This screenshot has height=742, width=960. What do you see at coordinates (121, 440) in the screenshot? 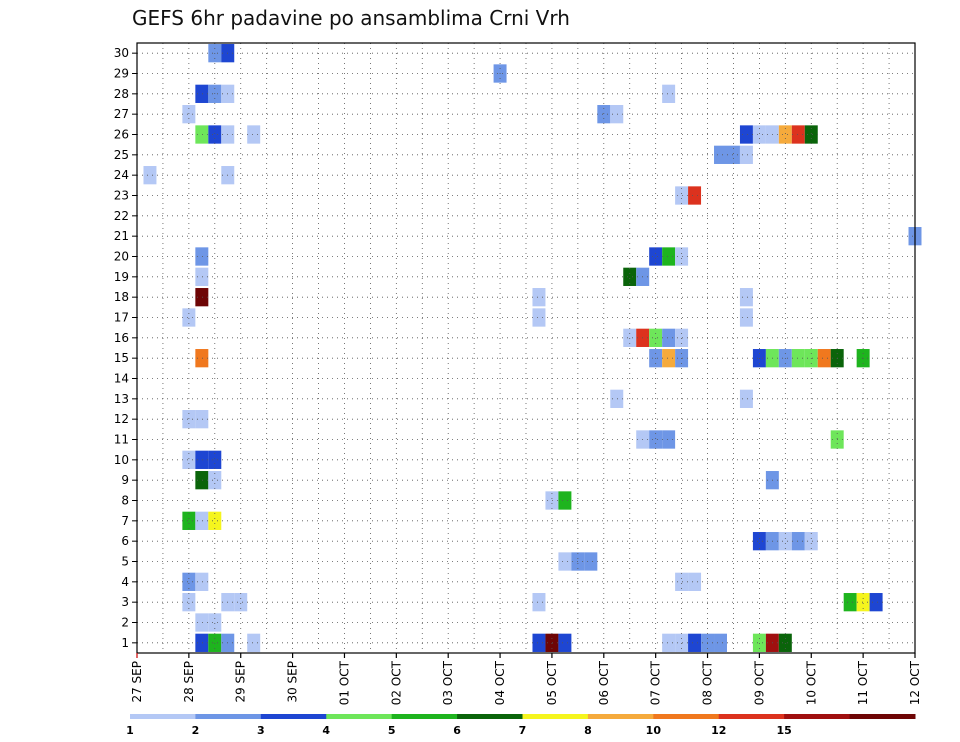
I see `y-tick-label: 11` at bounding box center [121, 440].